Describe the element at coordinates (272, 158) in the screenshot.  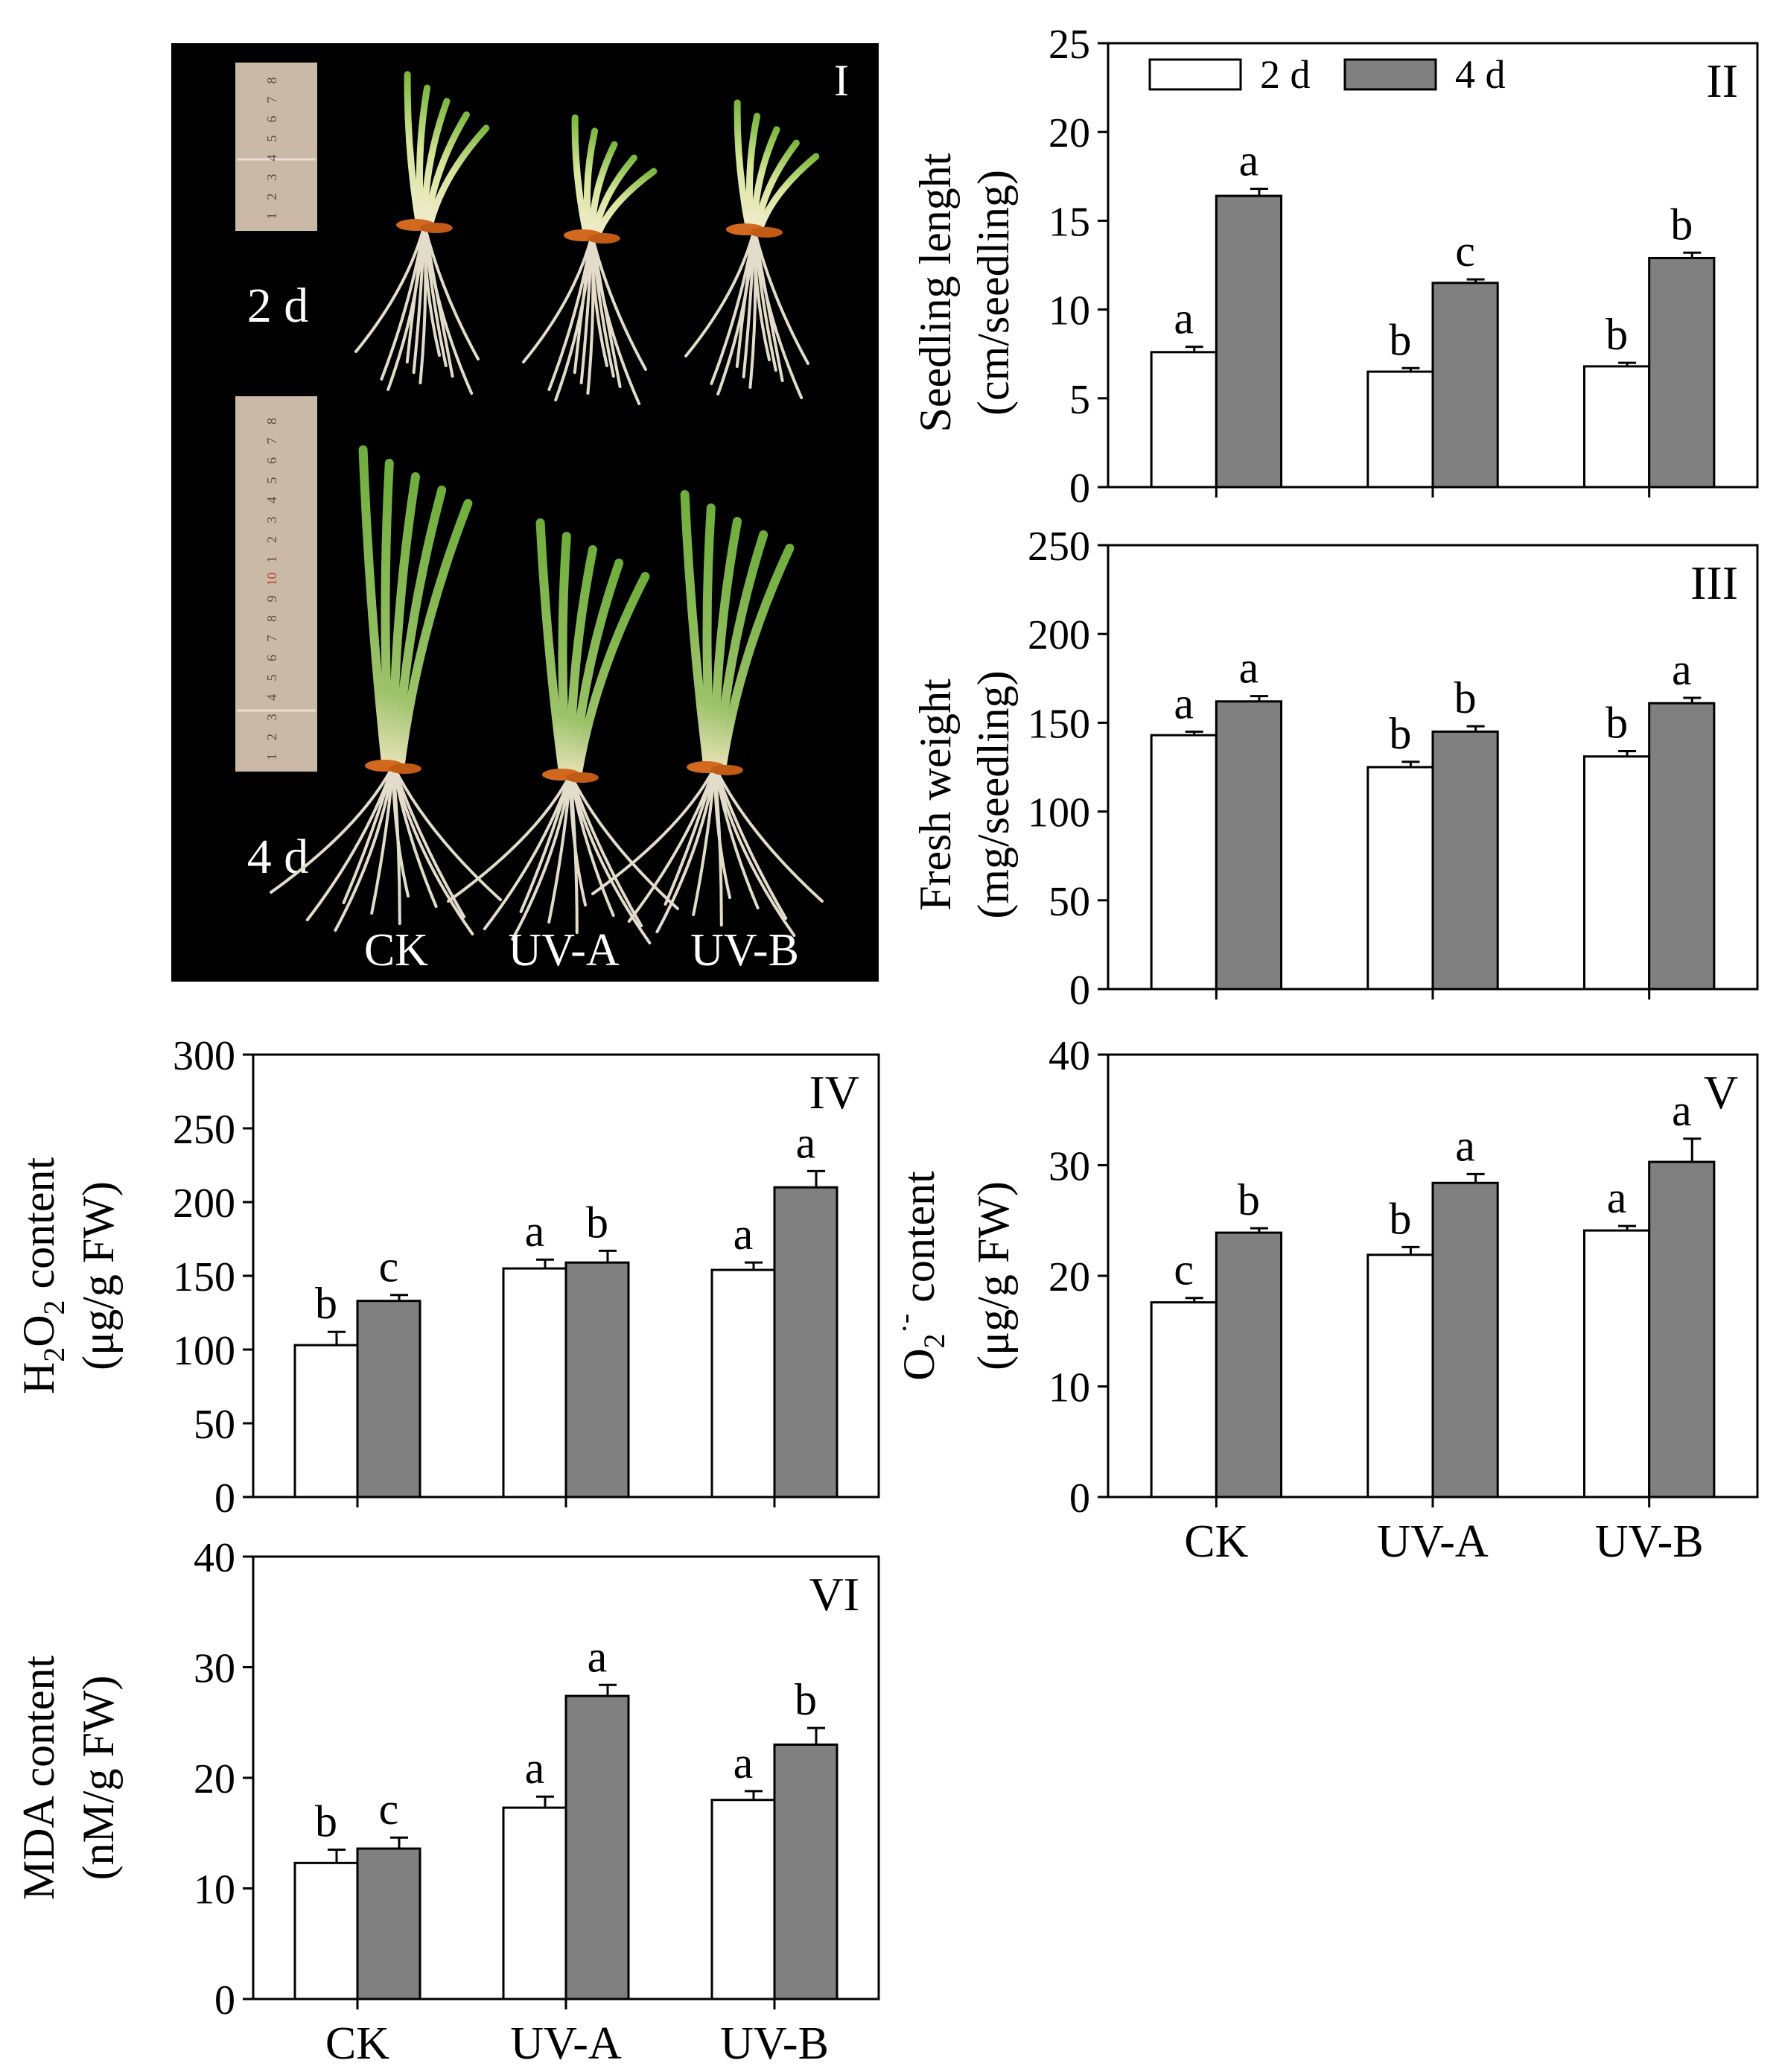
I see `ruler-number: 4` at that location.